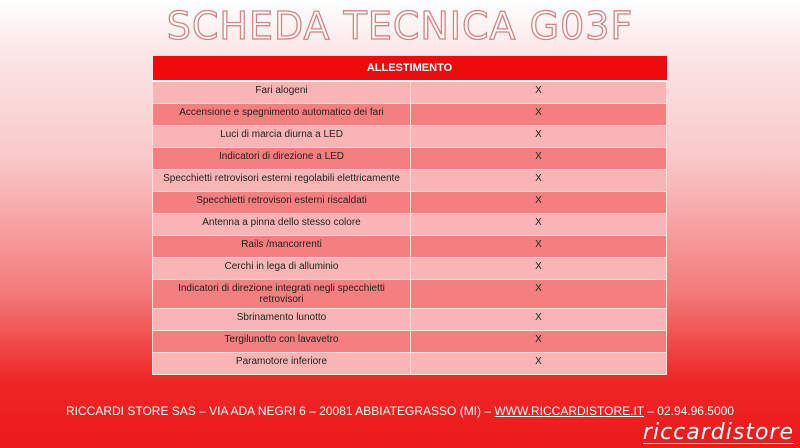 The image size is (800, 448). What do you see at coordinates (569, 411) in the screenshot?
I see `website-link: WWW.RICCARDISTORE.IT` at bounding box center [569, 411].